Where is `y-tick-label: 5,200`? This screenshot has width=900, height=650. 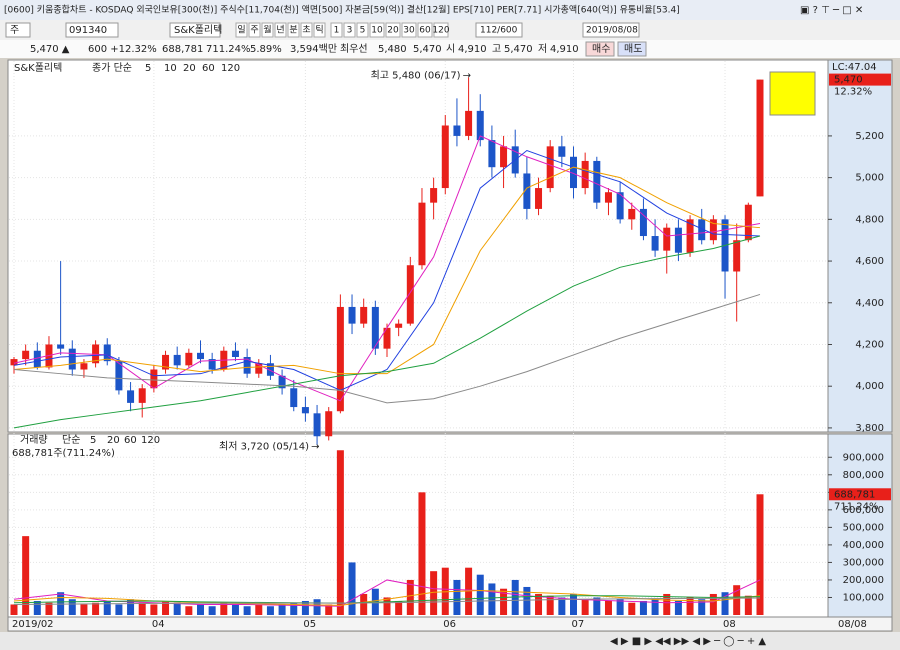
y-tick-label: 5,200 is located at coordinates (869, 136).